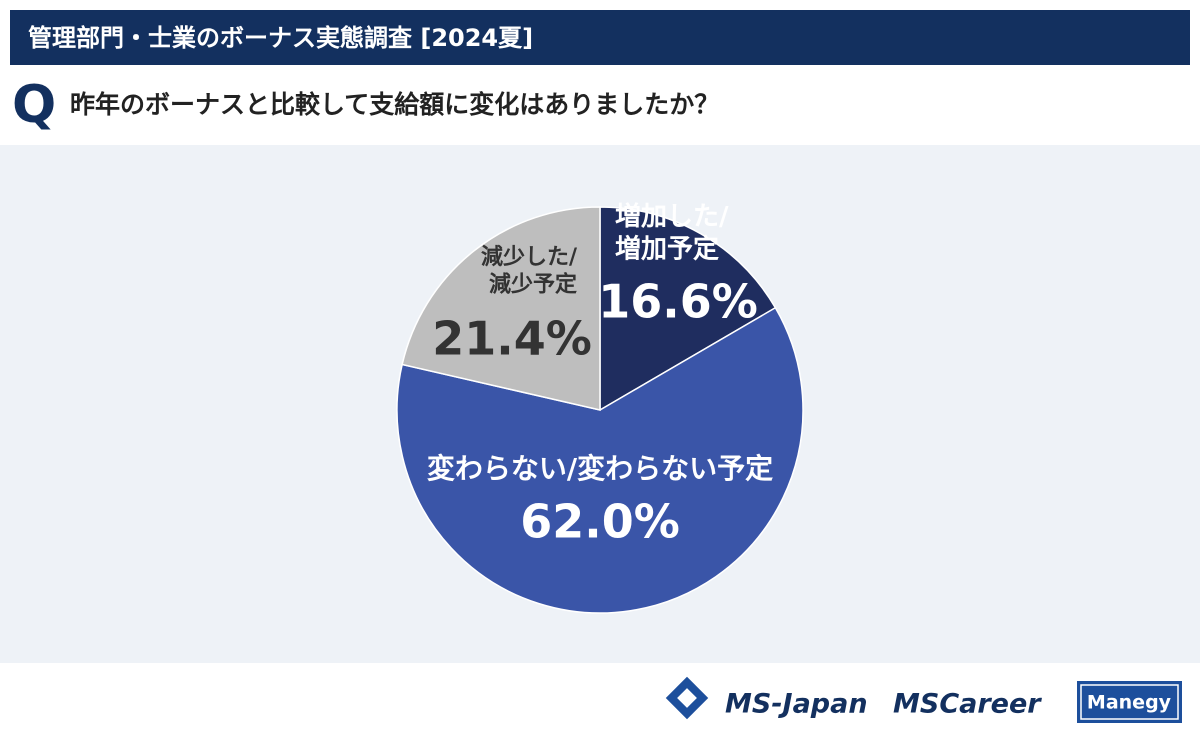 This screenshot has width=1200, height=742. I want to click on slice-label-line: 増加予定, so click(667, 248).